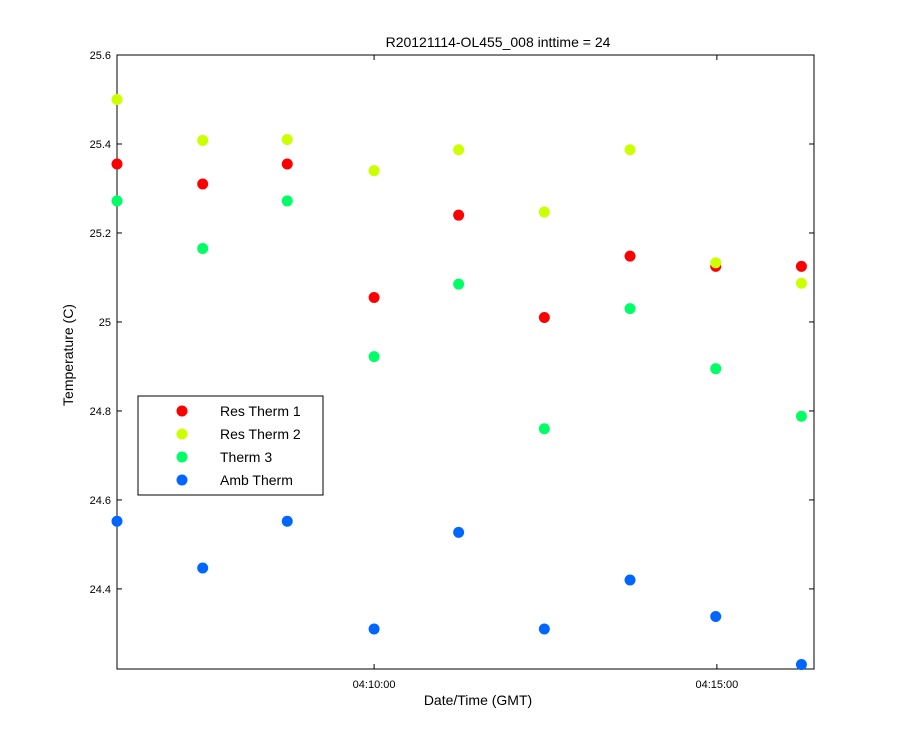  I want to click on x-axis-label: Date/Time (GMT), so click(478, 700).